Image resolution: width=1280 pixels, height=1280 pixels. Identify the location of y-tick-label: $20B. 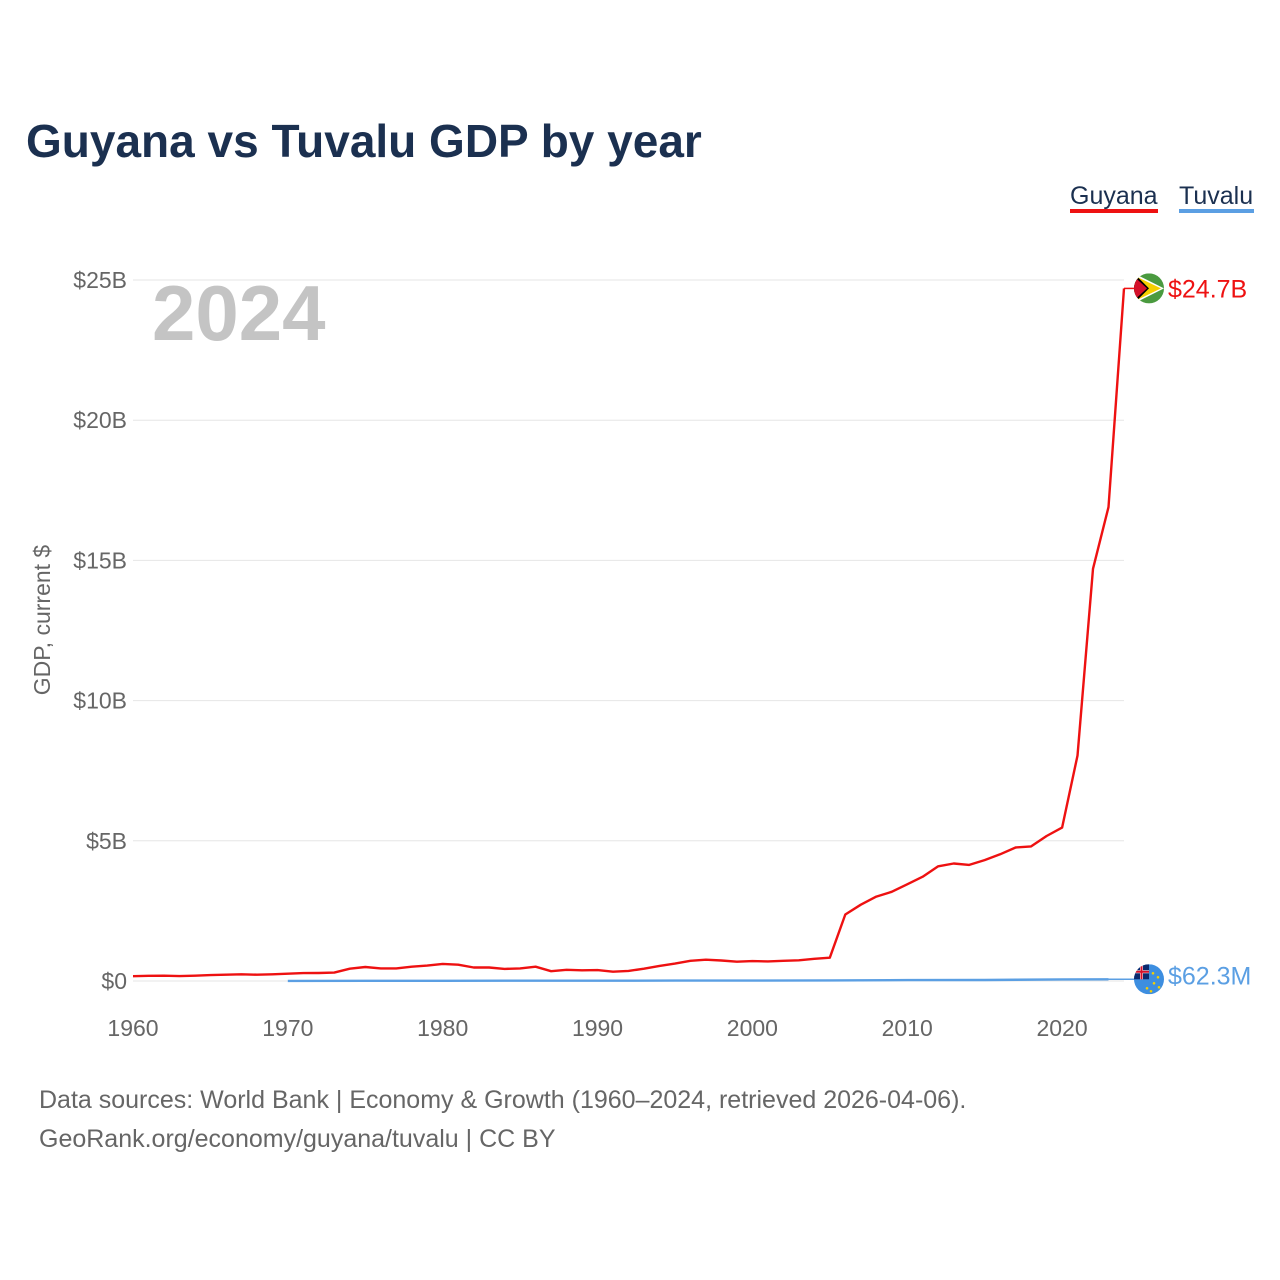
(100, 420).